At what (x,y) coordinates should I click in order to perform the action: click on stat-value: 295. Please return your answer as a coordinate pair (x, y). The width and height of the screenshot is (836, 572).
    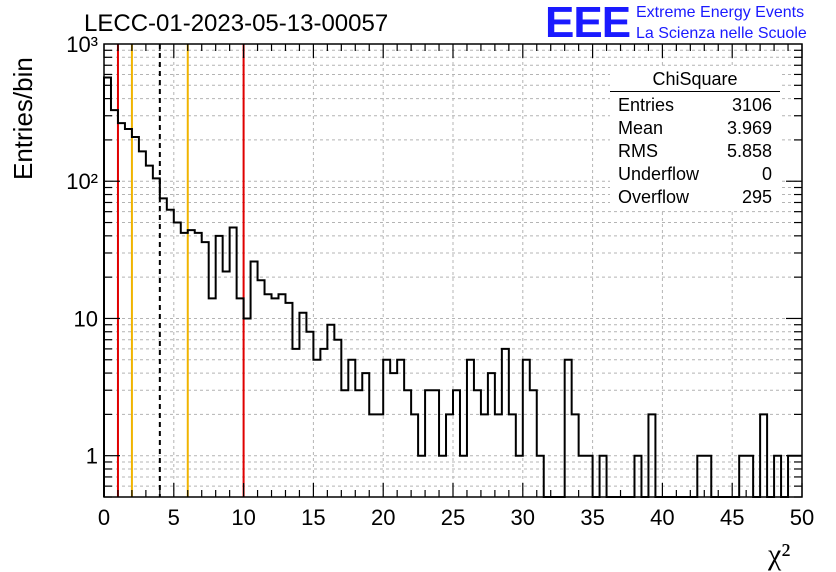
    Looking at the image, I should click on (756, 197).